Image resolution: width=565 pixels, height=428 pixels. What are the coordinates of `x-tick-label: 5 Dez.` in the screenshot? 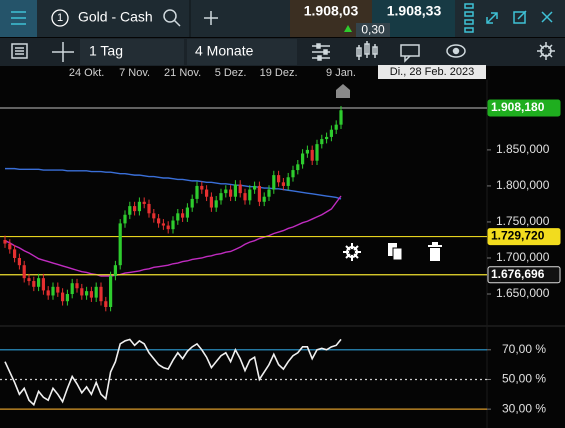 It's located at (231, 73).